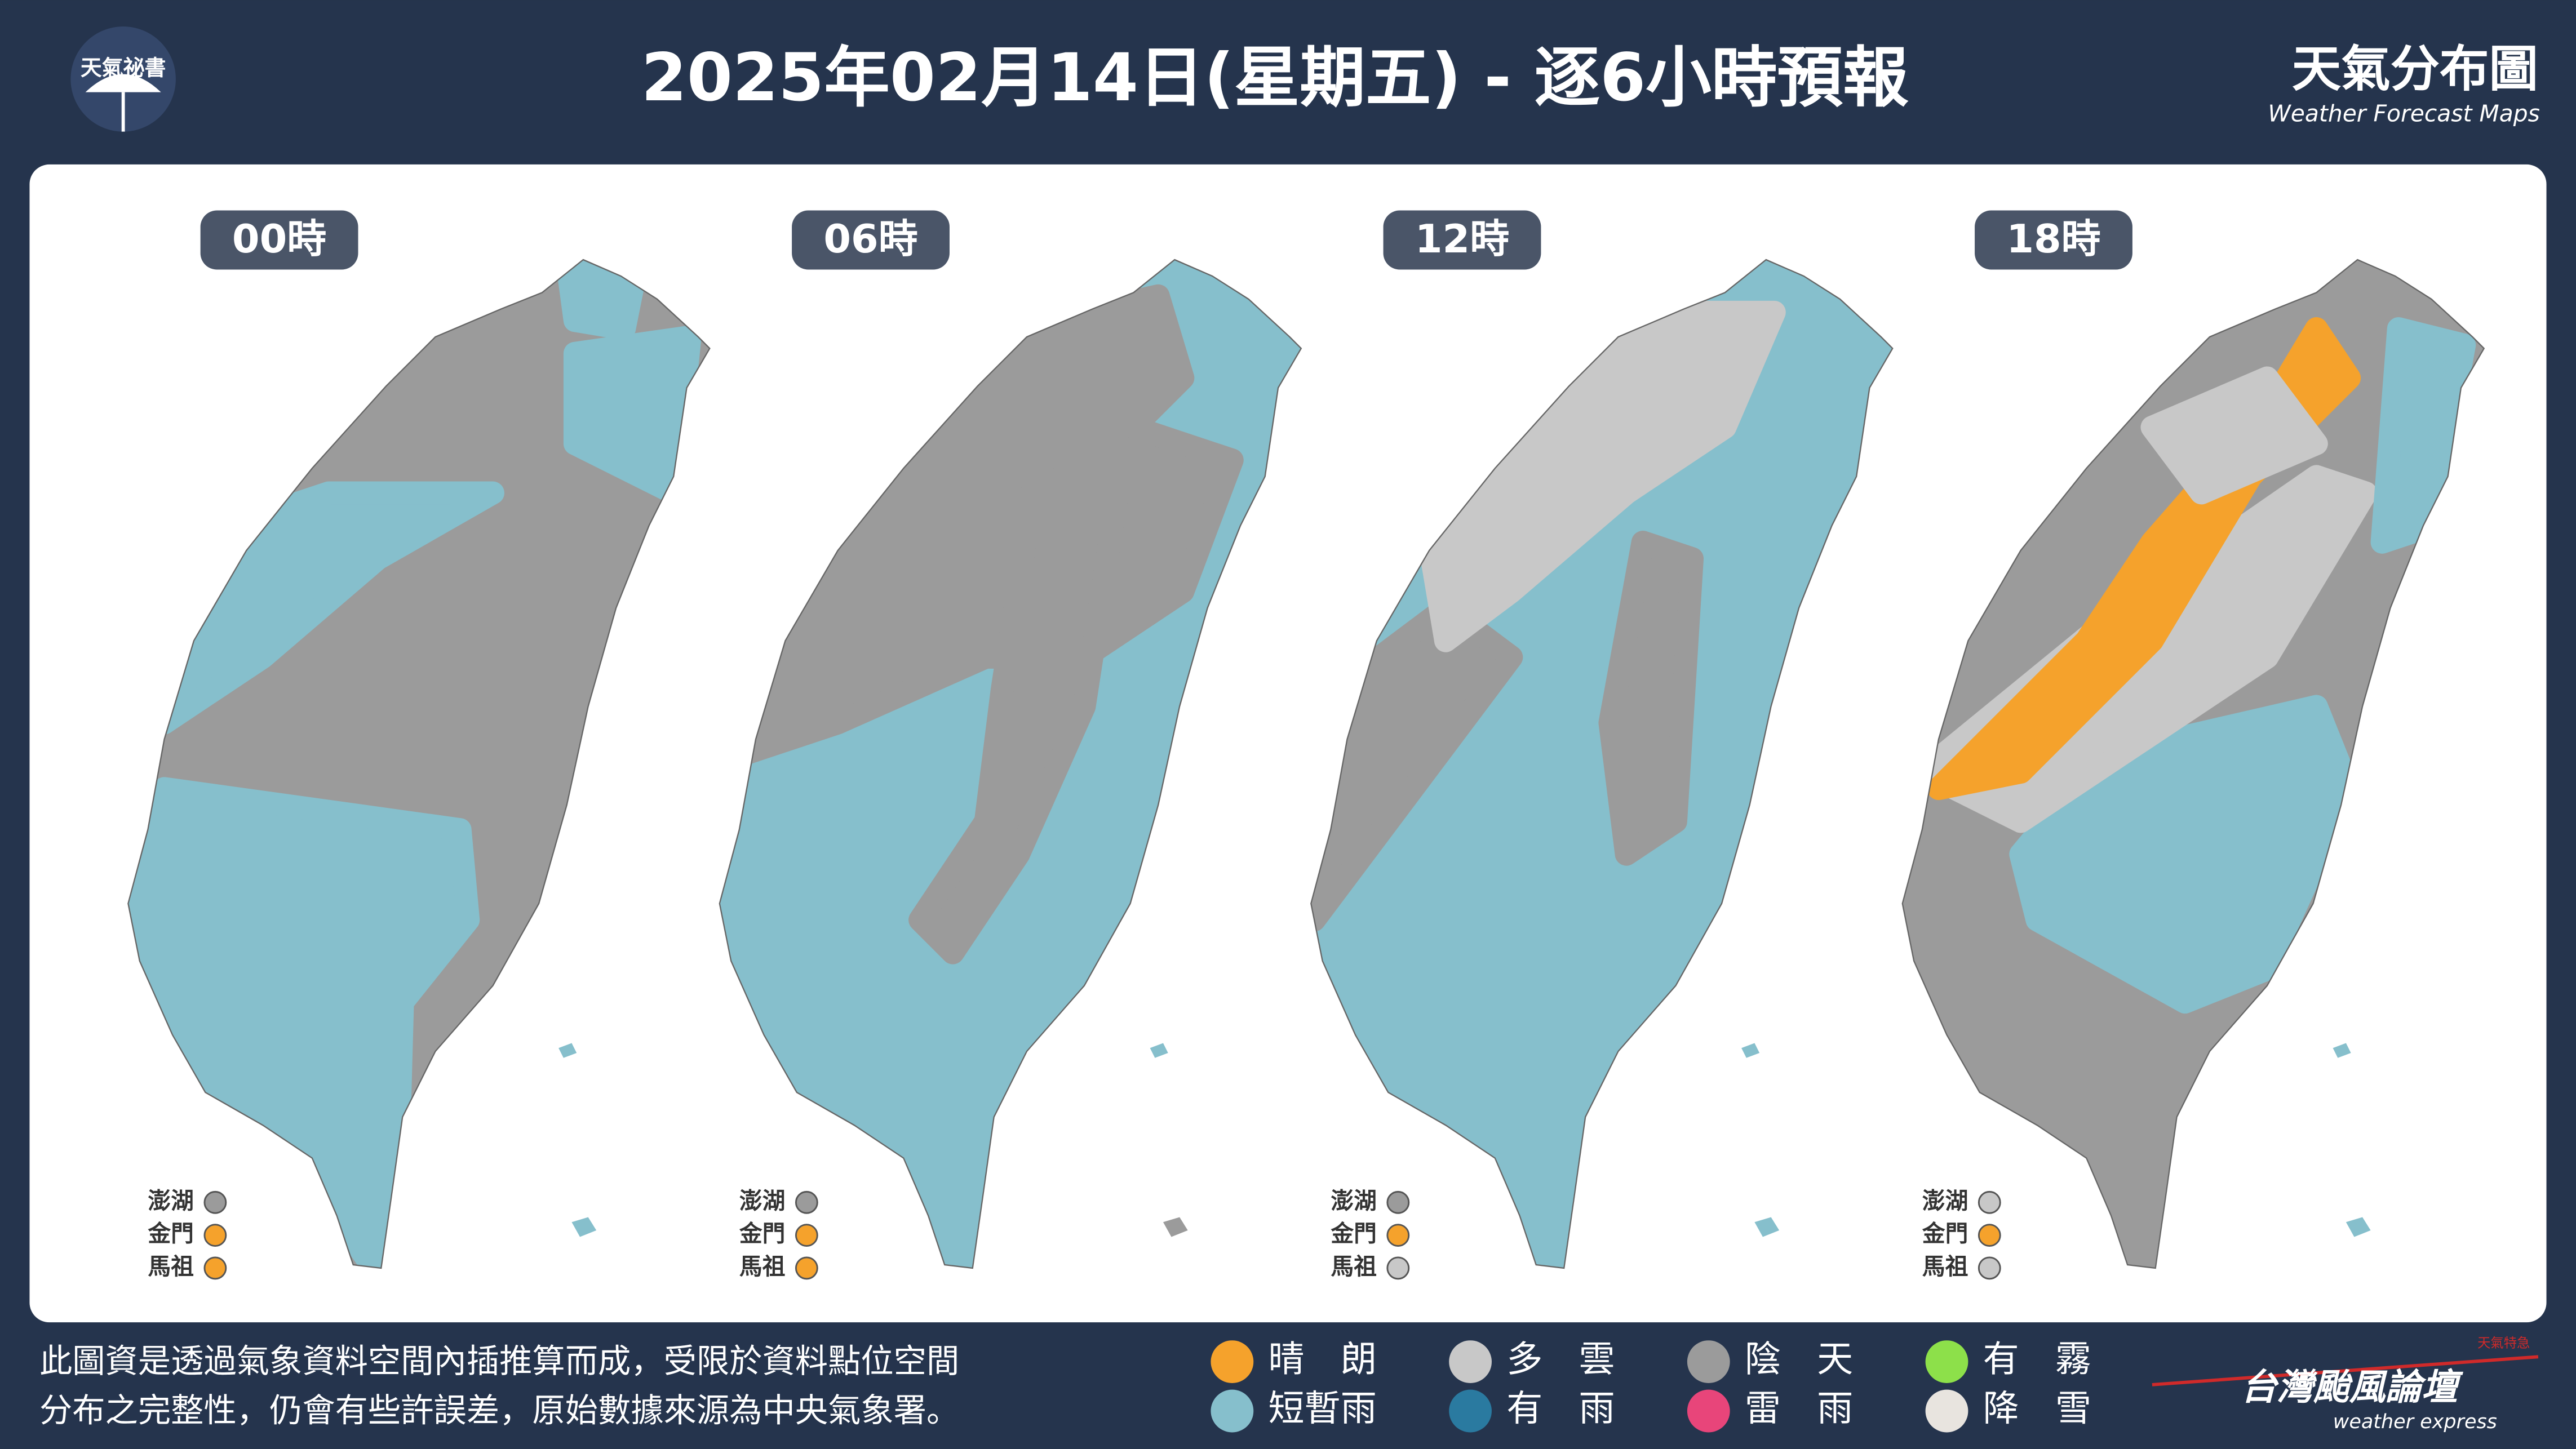  What do you see at coordinates (2415, 69) in the screenshot?
I see `brand: 天氣分布圖` at bounding box center [2415, 69].